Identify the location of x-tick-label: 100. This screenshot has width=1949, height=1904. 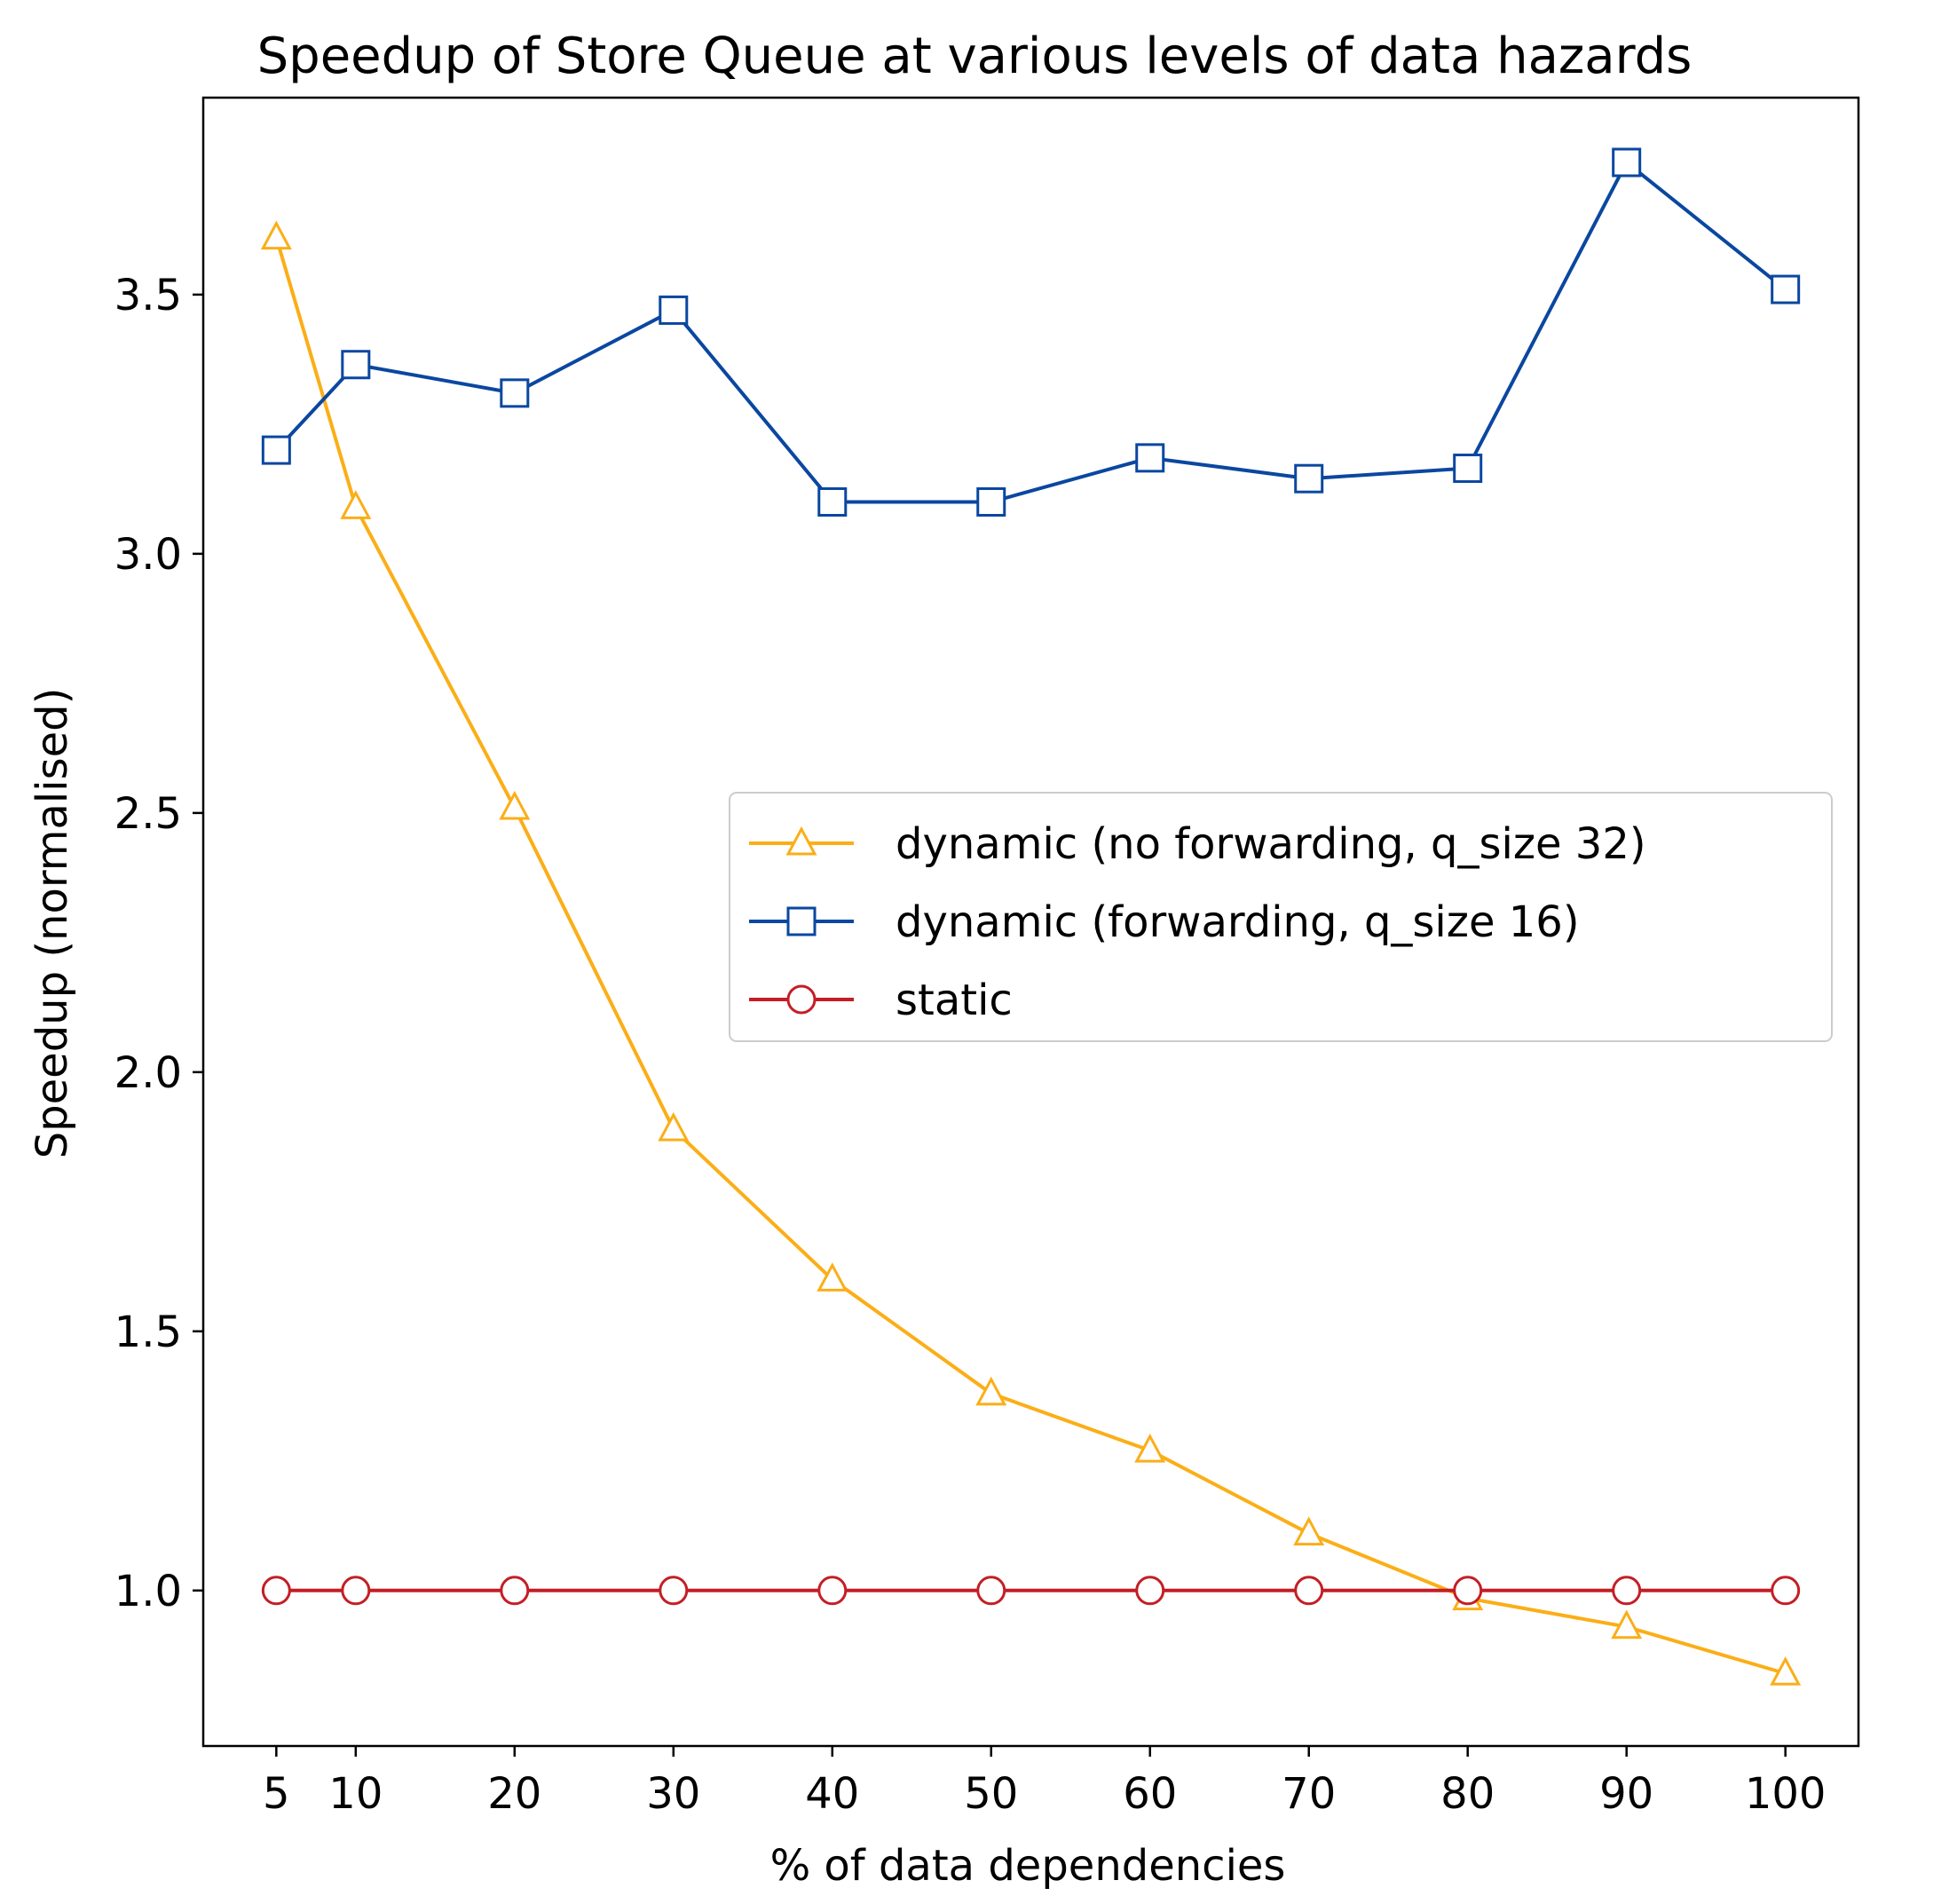
(1786, 1794).